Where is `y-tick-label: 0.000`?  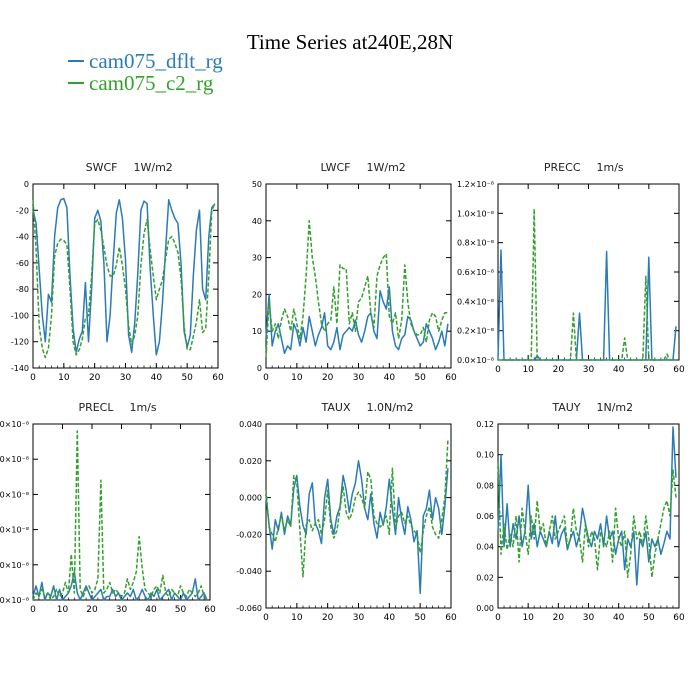
y-tick-label: 0.000 is located at coordinates (250, 498).